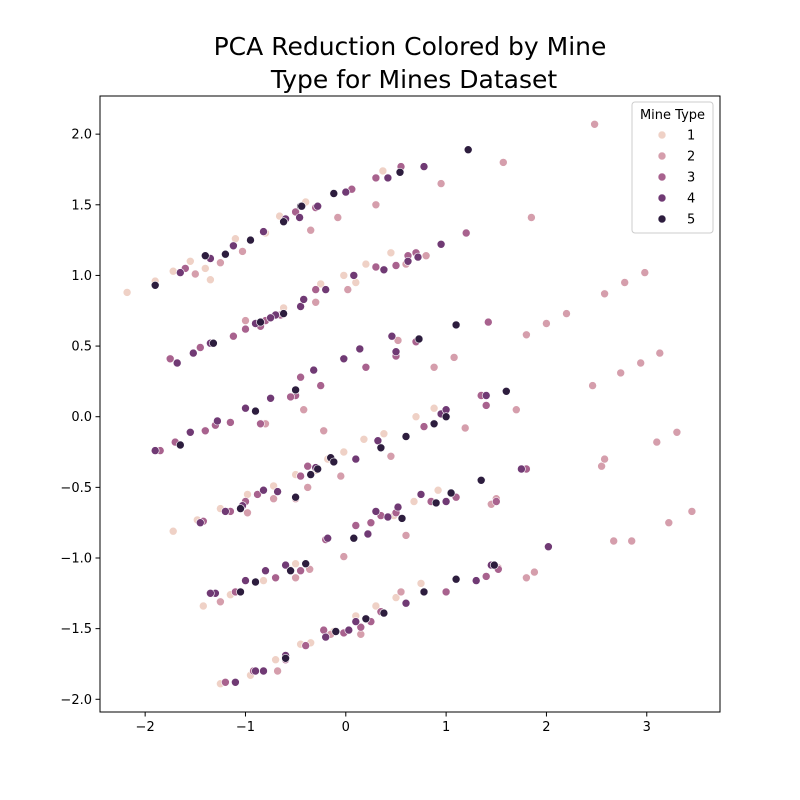 This screenshot has width=800, height=800. I want to click on x-tick-label: −1, so click(245, 727).